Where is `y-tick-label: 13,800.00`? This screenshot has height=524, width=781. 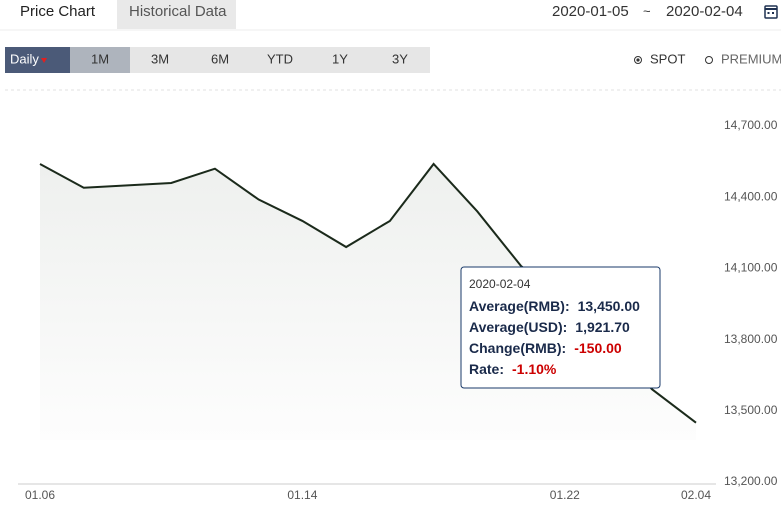 y-tick-label: 13,800.00 is located at coordinates (751, 339).